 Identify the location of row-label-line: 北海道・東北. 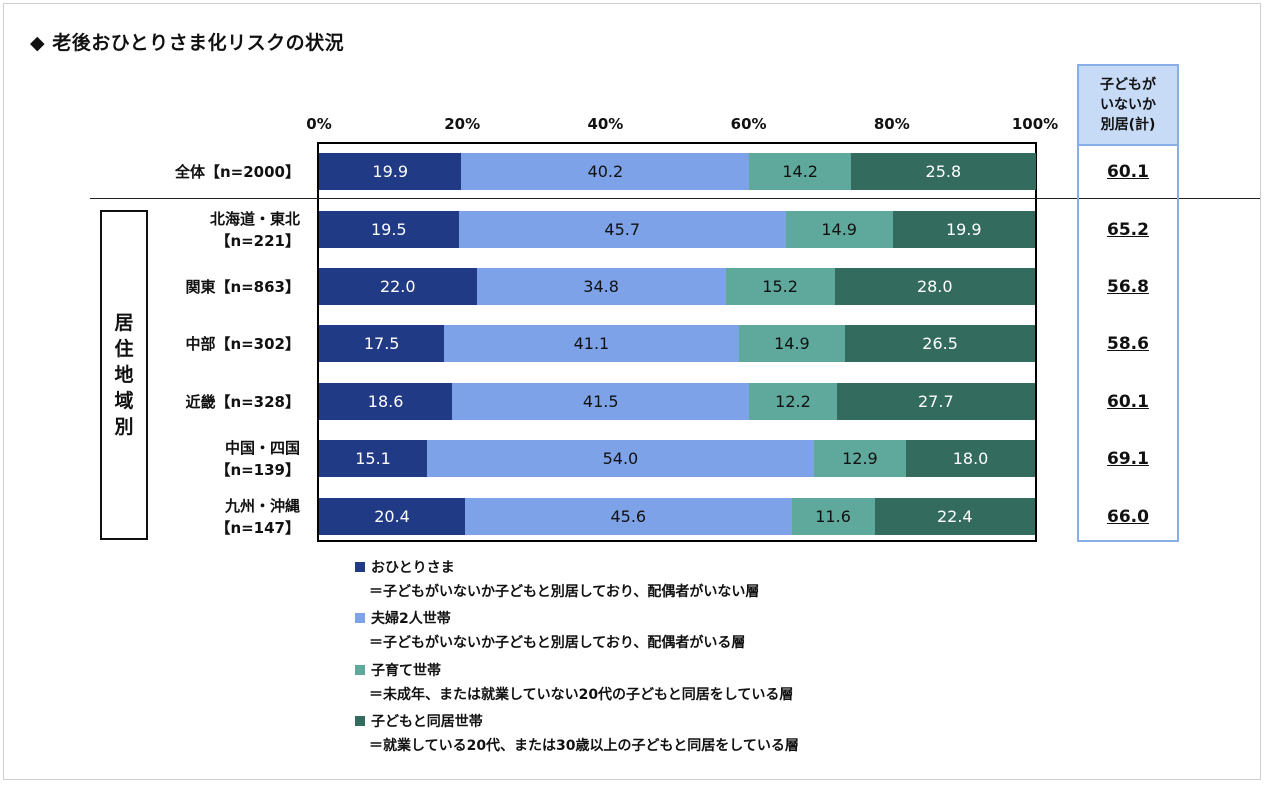
(254, 218).